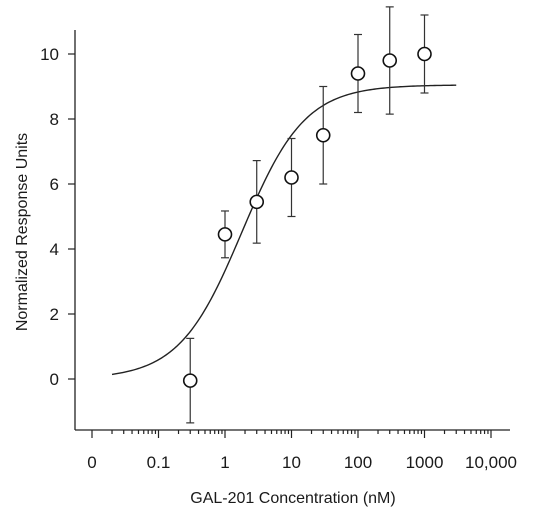  I want to click on y-tick-label: 8, so click(54, 119).